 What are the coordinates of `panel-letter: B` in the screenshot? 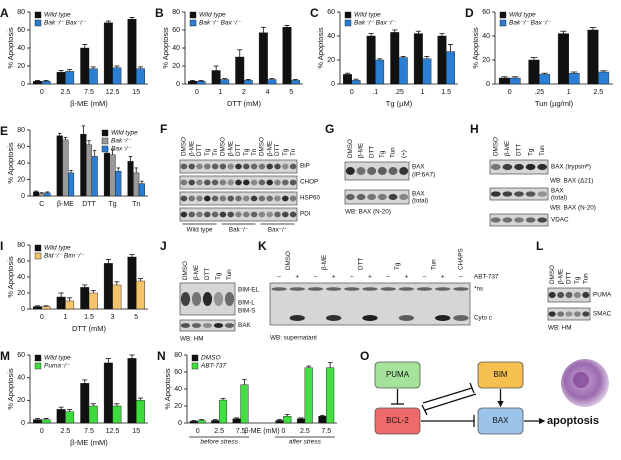 It's located at (159, 13).